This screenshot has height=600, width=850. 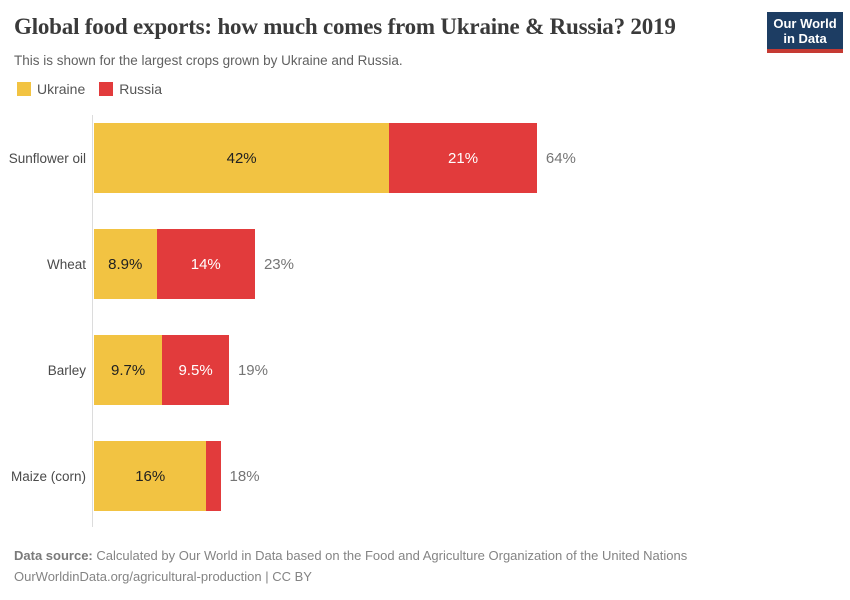 I want to click on ukraine-bar-segment: 9.7%, so click(x=128, y=370).